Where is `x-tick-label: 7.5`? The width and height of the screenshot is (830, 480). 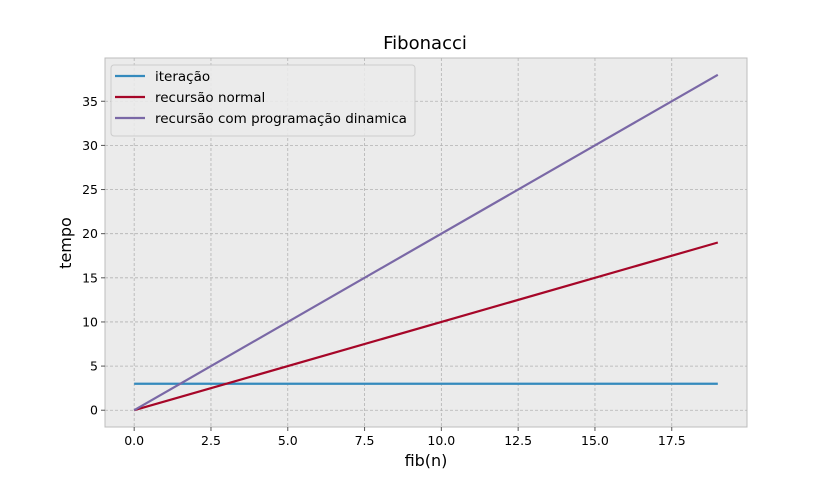
x-tick-label: 7.5 is located at coordinates (365, 440).